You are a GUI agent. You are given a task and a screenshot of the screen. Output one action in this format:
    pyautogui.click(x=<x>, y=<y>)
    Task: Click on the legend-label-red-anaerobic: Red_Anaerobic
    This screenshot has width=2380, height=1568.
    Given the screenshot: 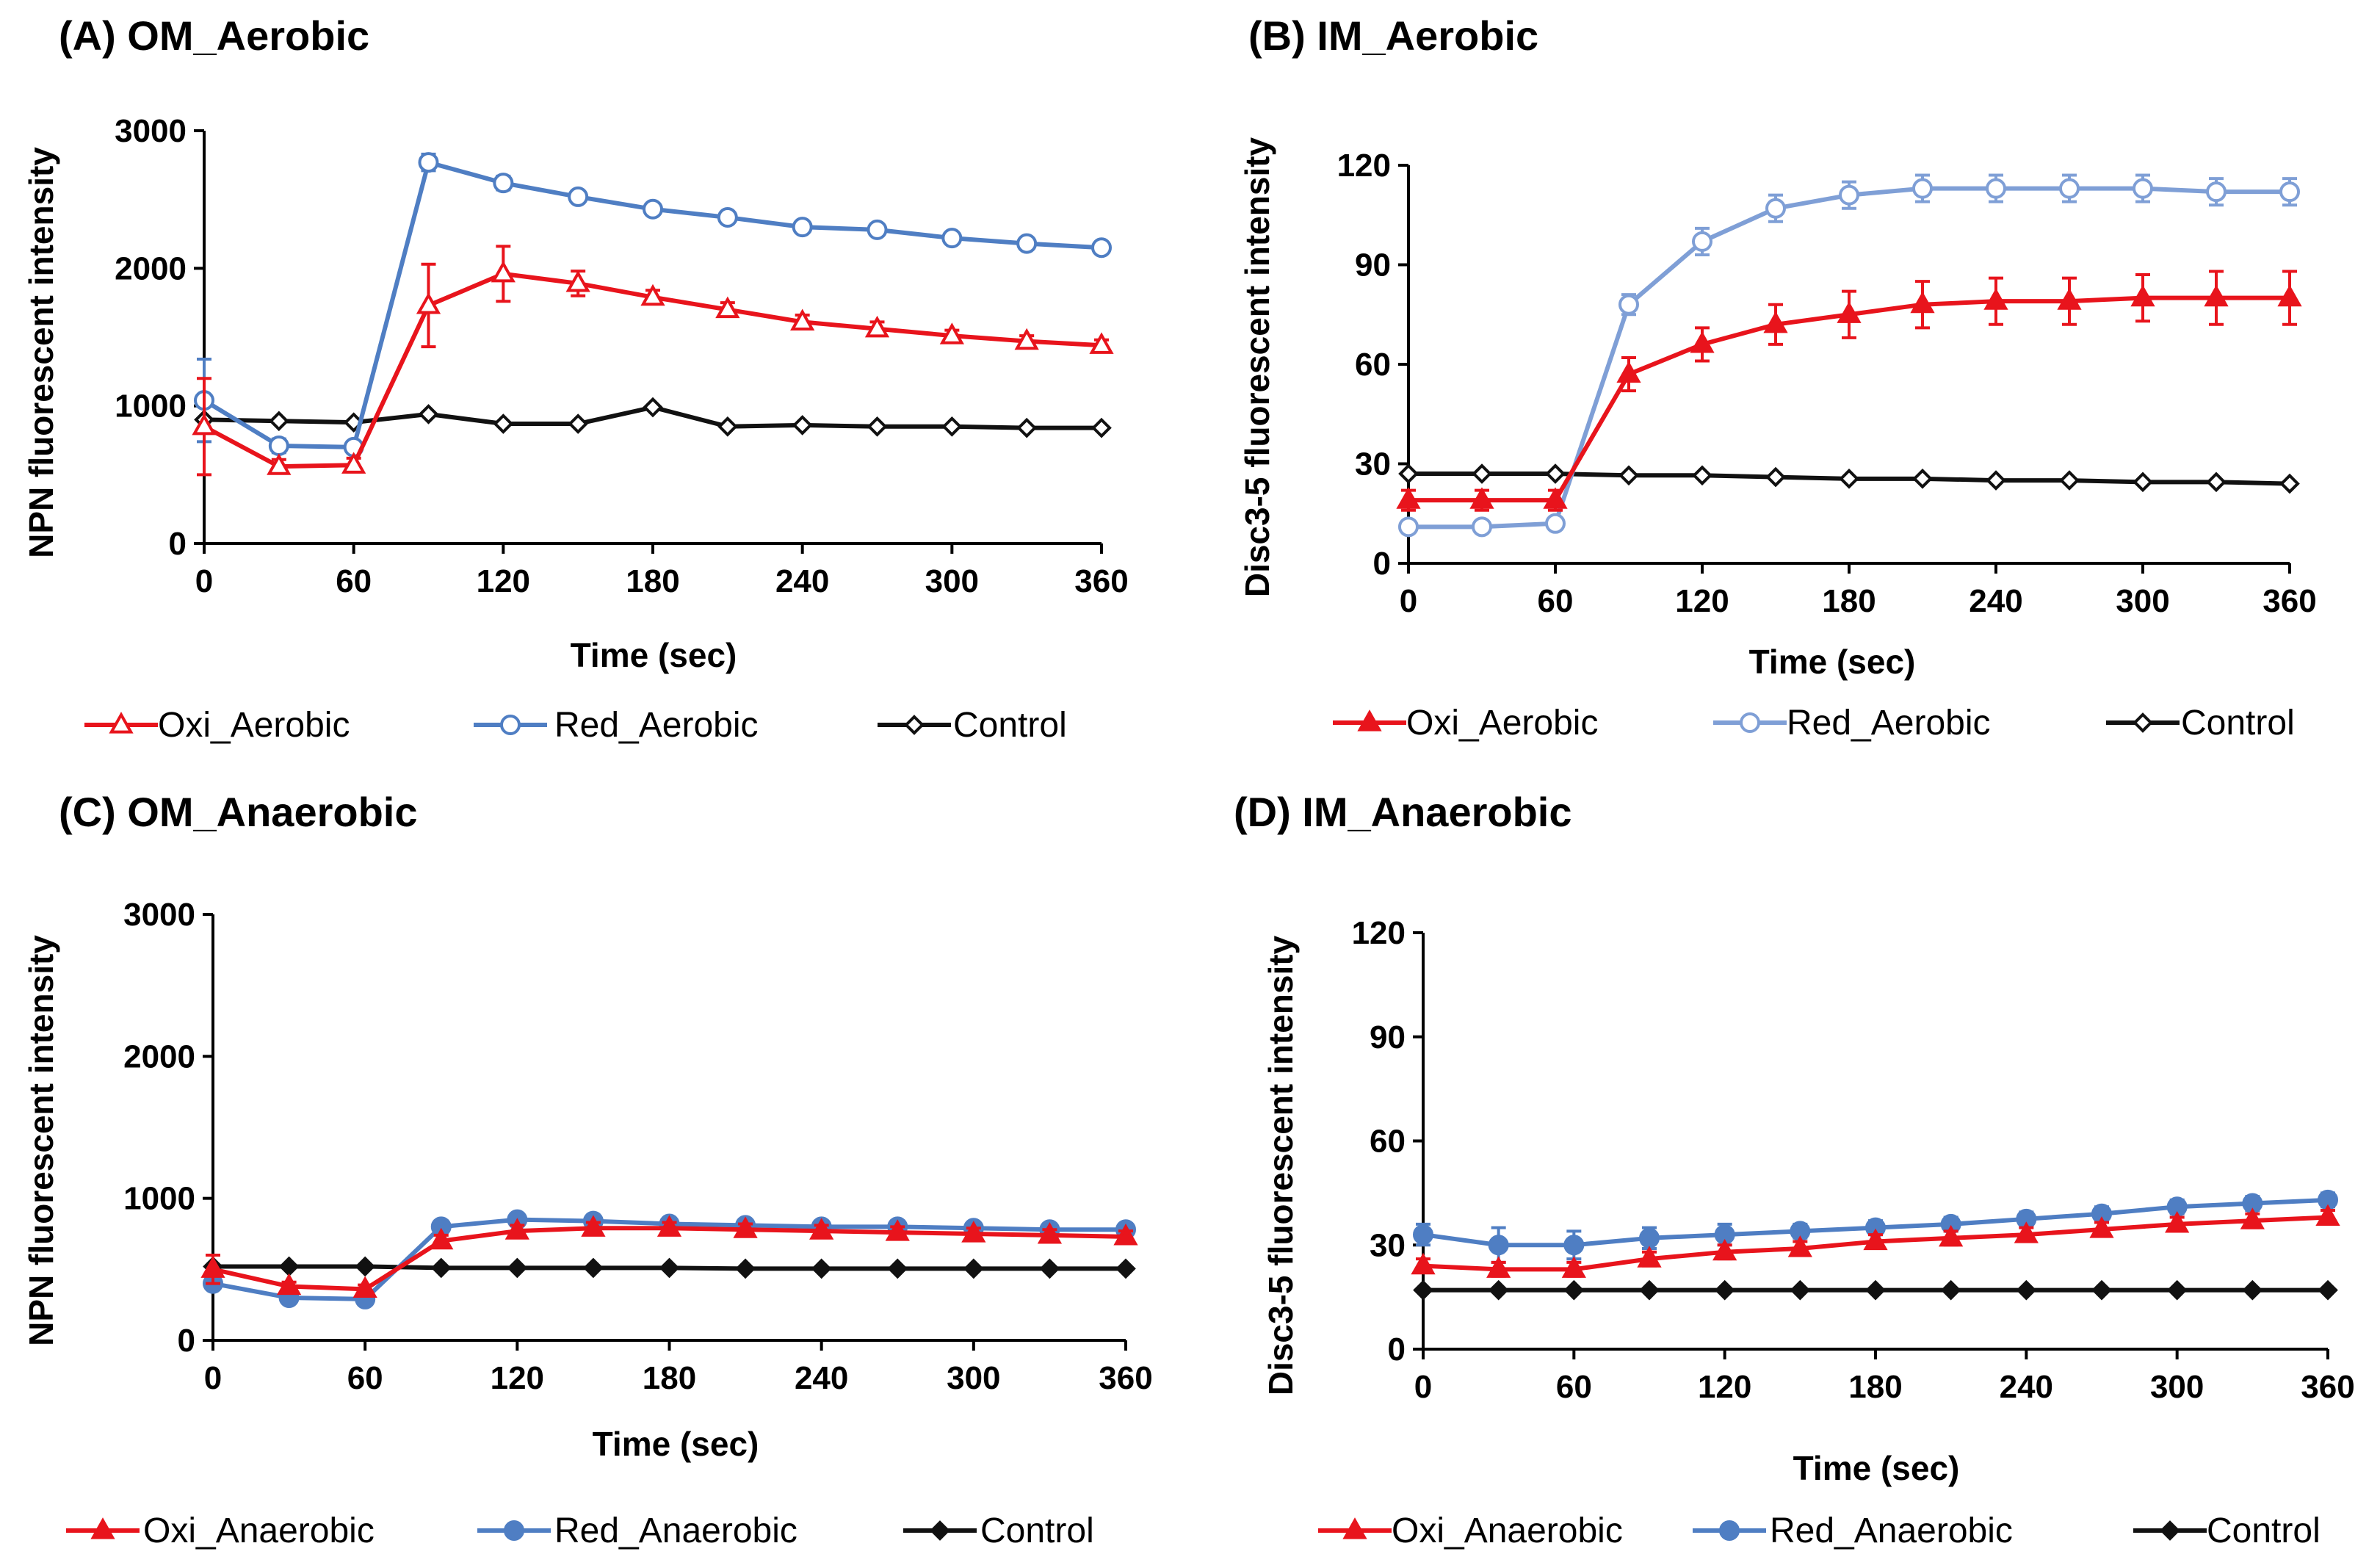 What is the action you would take?
    pyautogui.click(x=675, y=1530)
    